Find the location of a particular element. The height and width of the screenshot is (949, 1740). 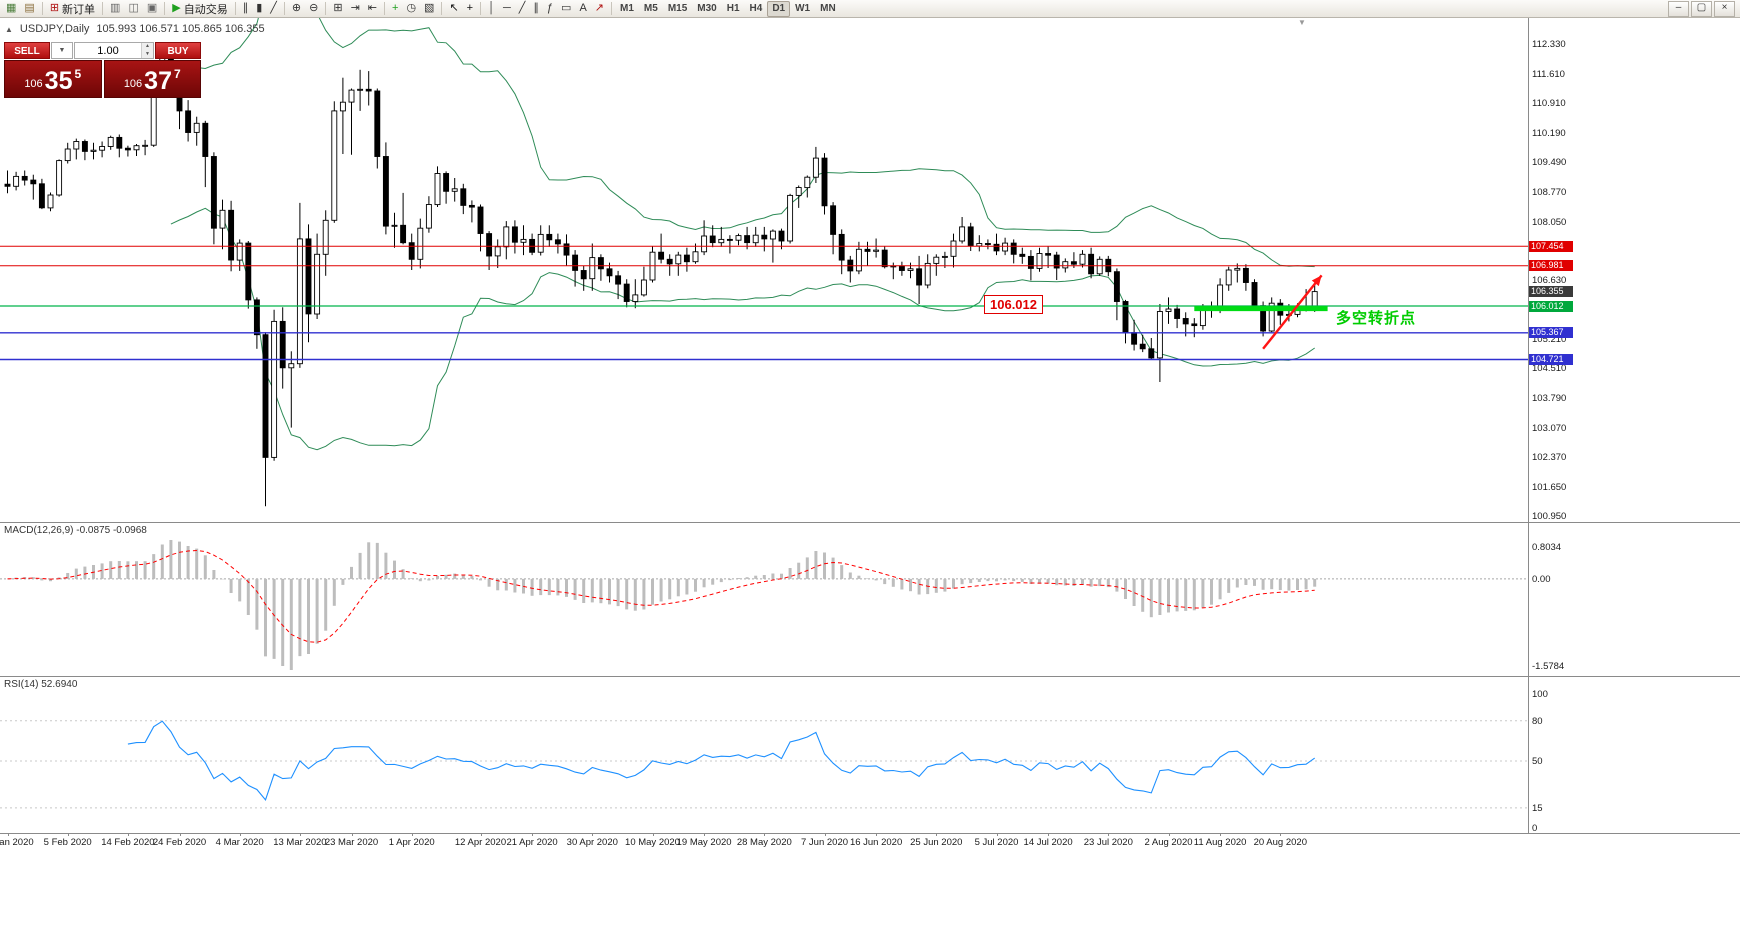

fibonacci-button: ƒ is located at coordinates (550, 9).